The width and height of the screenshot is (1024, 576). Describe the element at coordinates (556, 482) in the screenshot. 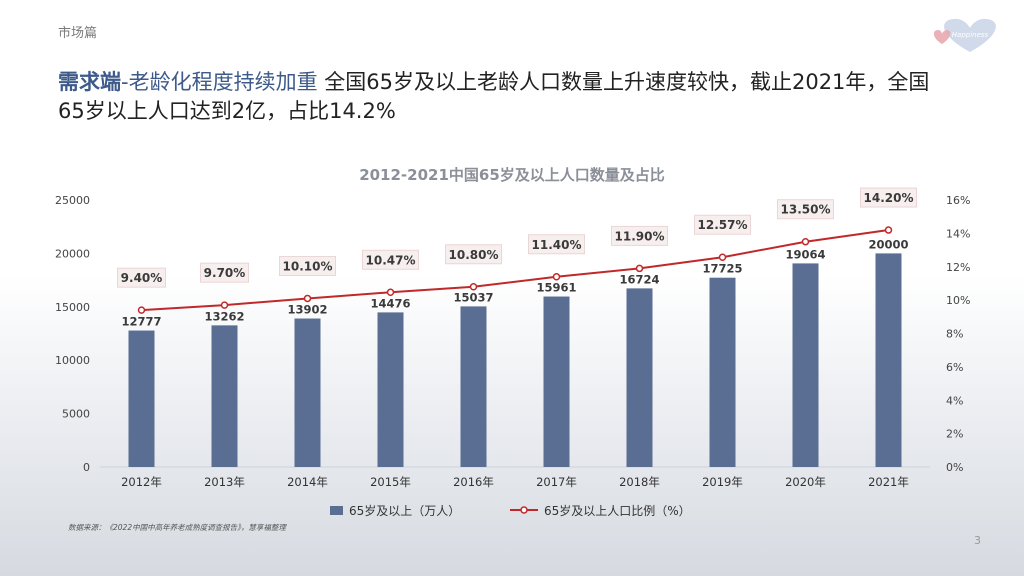

I see `x-tick-label: 2017年` at that location.